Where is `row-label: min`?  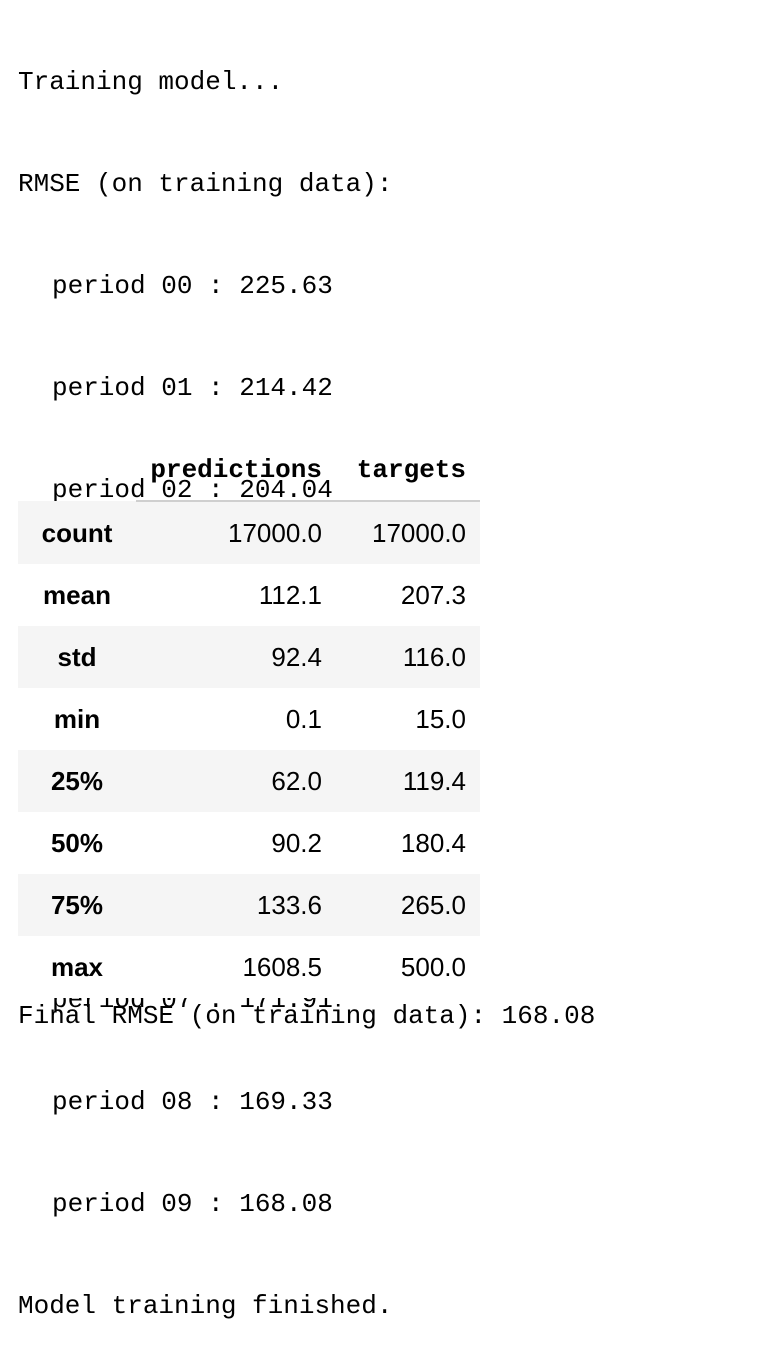 row-label: min is located at coordinates (77, 719).